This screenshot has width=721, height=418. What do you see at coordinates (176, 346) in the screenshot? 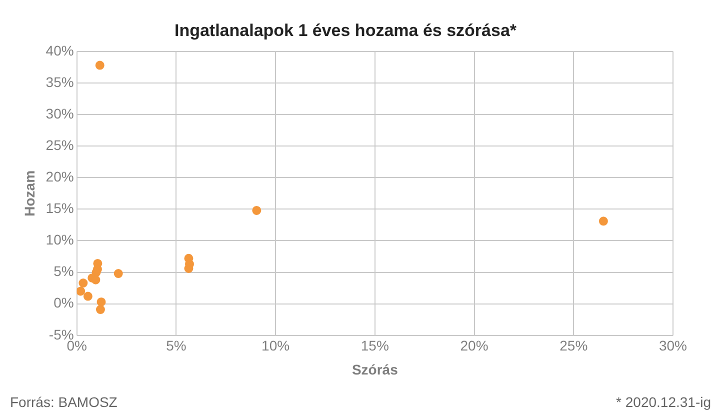
I see `x-tick-label: 5%` at bounding box center [176, 346].